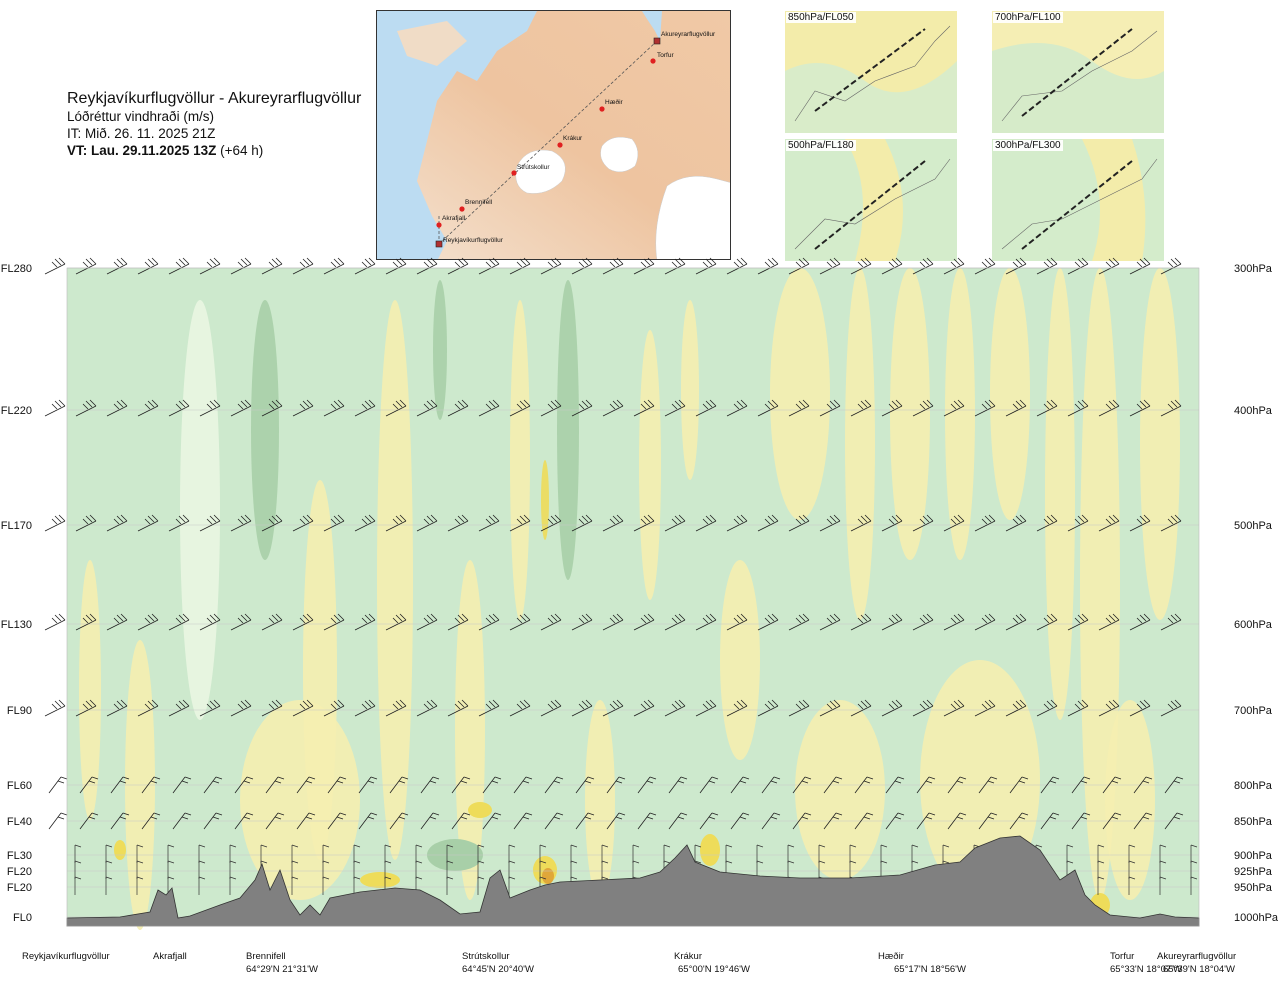 Image resolution: width=1280 pixels, height=981 pixels. Describe the element at coordinates (439, 244) in the screenshot. I see `airport-marker` at that location.